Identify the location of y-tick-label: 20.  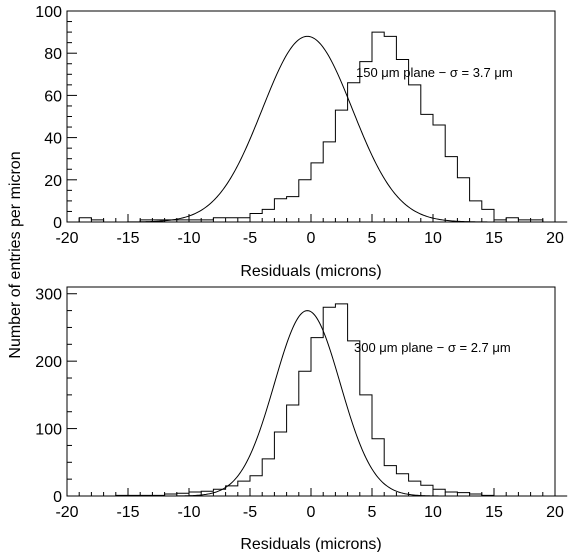
(53, 181).